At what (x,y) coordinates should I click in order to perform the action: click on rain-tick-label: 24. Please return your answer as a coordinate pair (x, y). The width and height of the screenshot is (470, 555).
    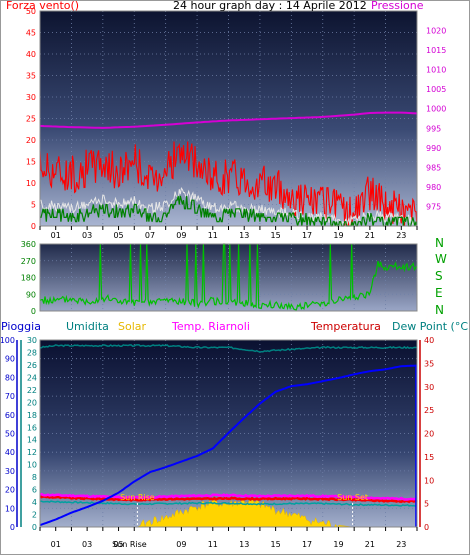
    Looking at the image, I should click on (32, 377).